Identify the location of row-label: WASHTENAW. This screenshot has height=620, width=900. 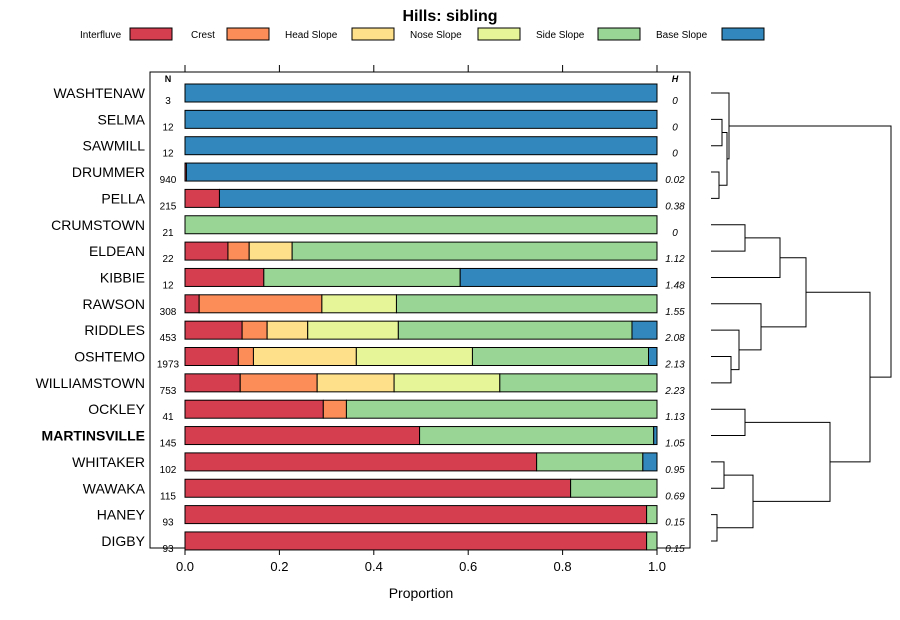
(99, 93).